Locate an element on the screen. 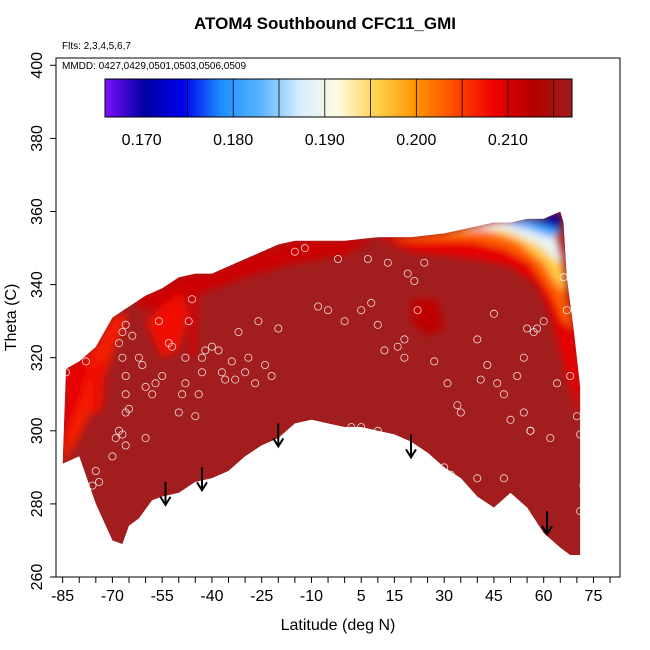 The width and height of the screenshot is (650, 650). flights-annotation: Flts: 2,3,4,5,6,7 is located at coordinates (96, 46).